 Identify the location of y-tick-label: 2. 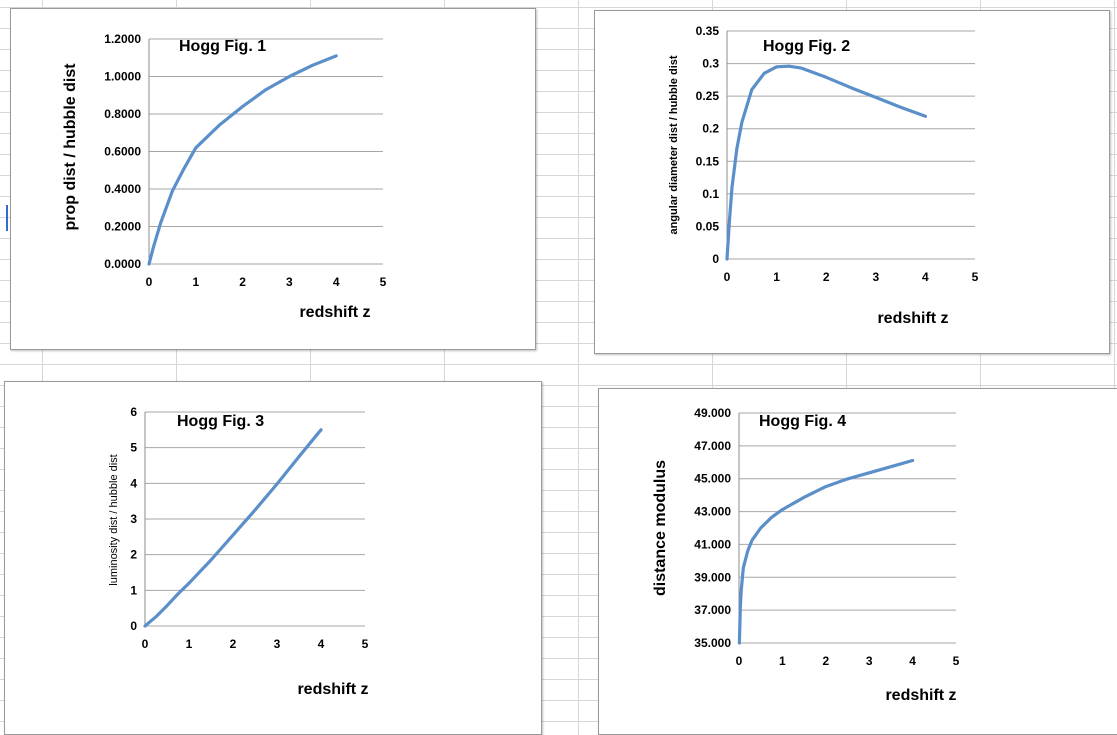
(133, 555).